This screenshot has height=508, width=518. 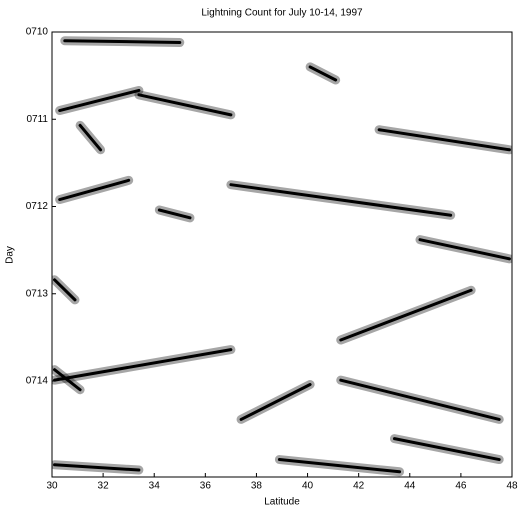 I want to click on x-tick-label: 32, so click(x=104, y=486).